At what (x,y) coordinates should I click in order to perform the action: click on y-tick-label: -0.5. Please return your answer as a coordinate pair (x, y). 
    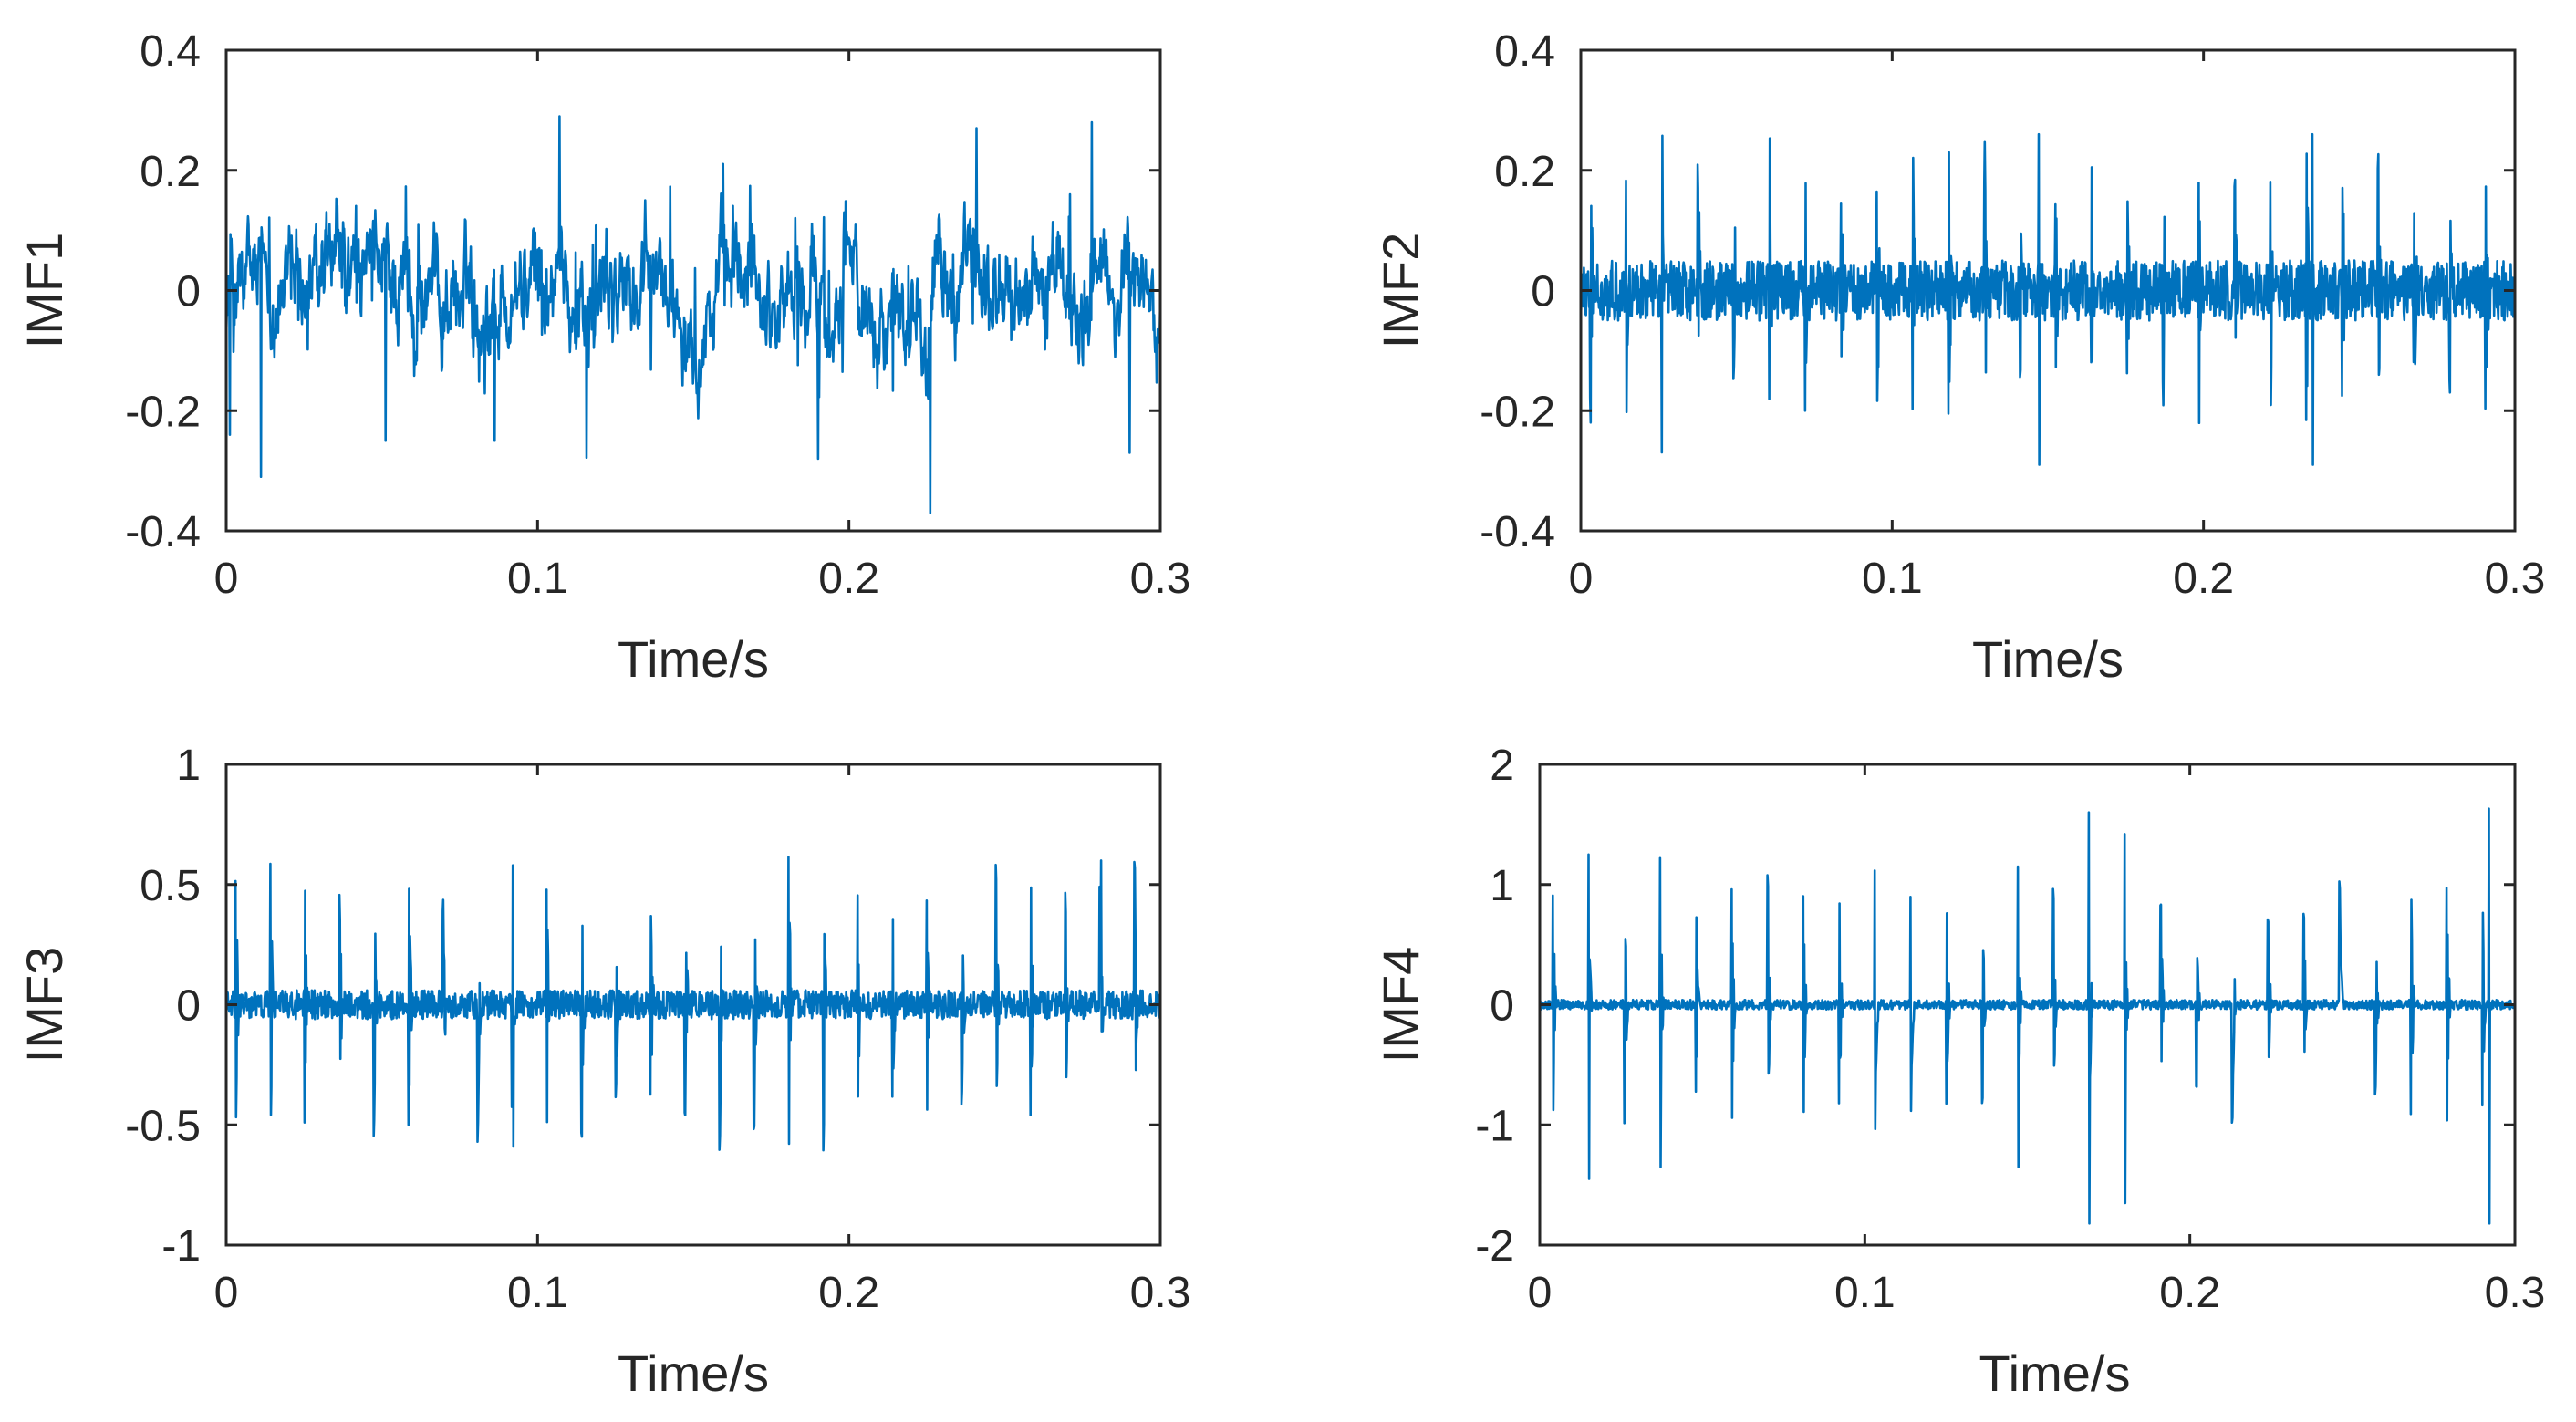
    Looking at the image, I should click on (163, 1126).